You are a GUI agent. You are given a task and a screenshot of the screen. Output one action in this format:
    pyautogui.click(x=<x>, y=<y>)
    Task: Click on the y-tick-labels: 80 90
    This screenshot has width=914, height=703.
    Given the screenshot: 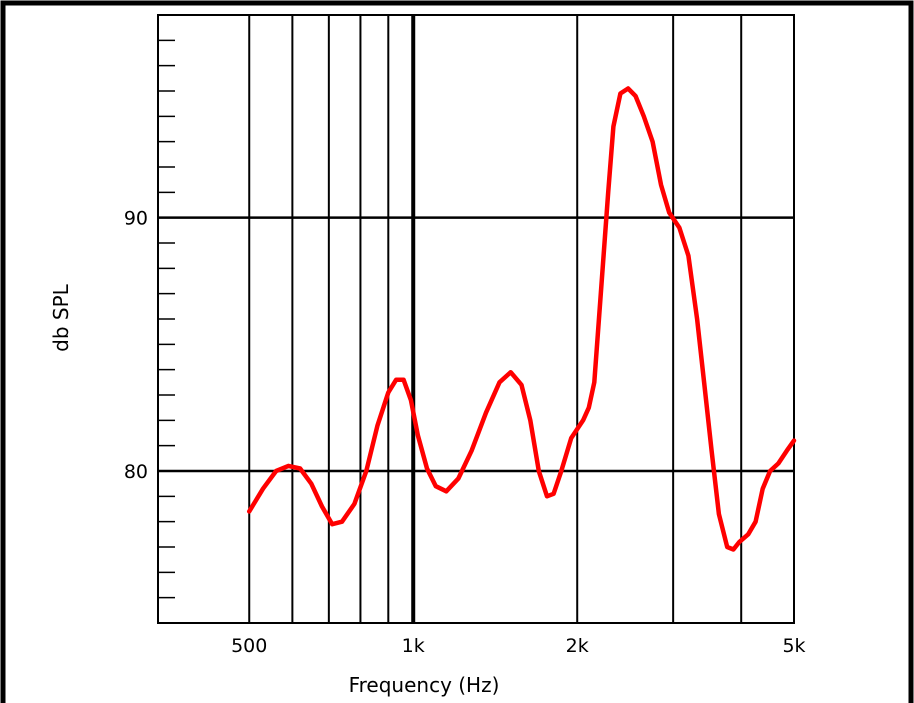 What is the action you would take?
    pyautogui.click(x=136, y=345)
    